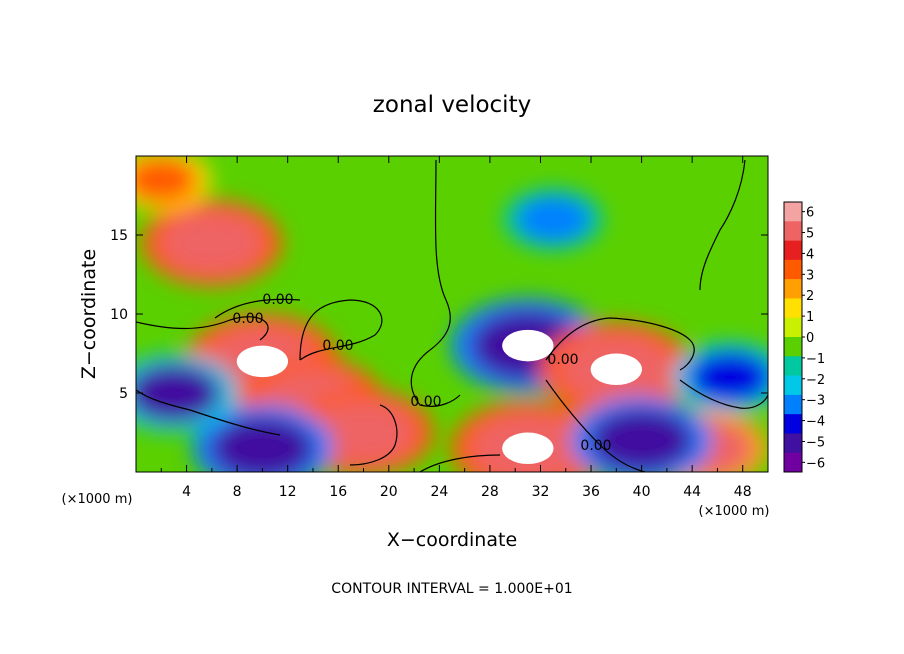 The height and width of the screenshot is (654, 904). Describe the element at coordinates (439, 492) in the screenshot. I see `x-tick-label: 24` at that location.